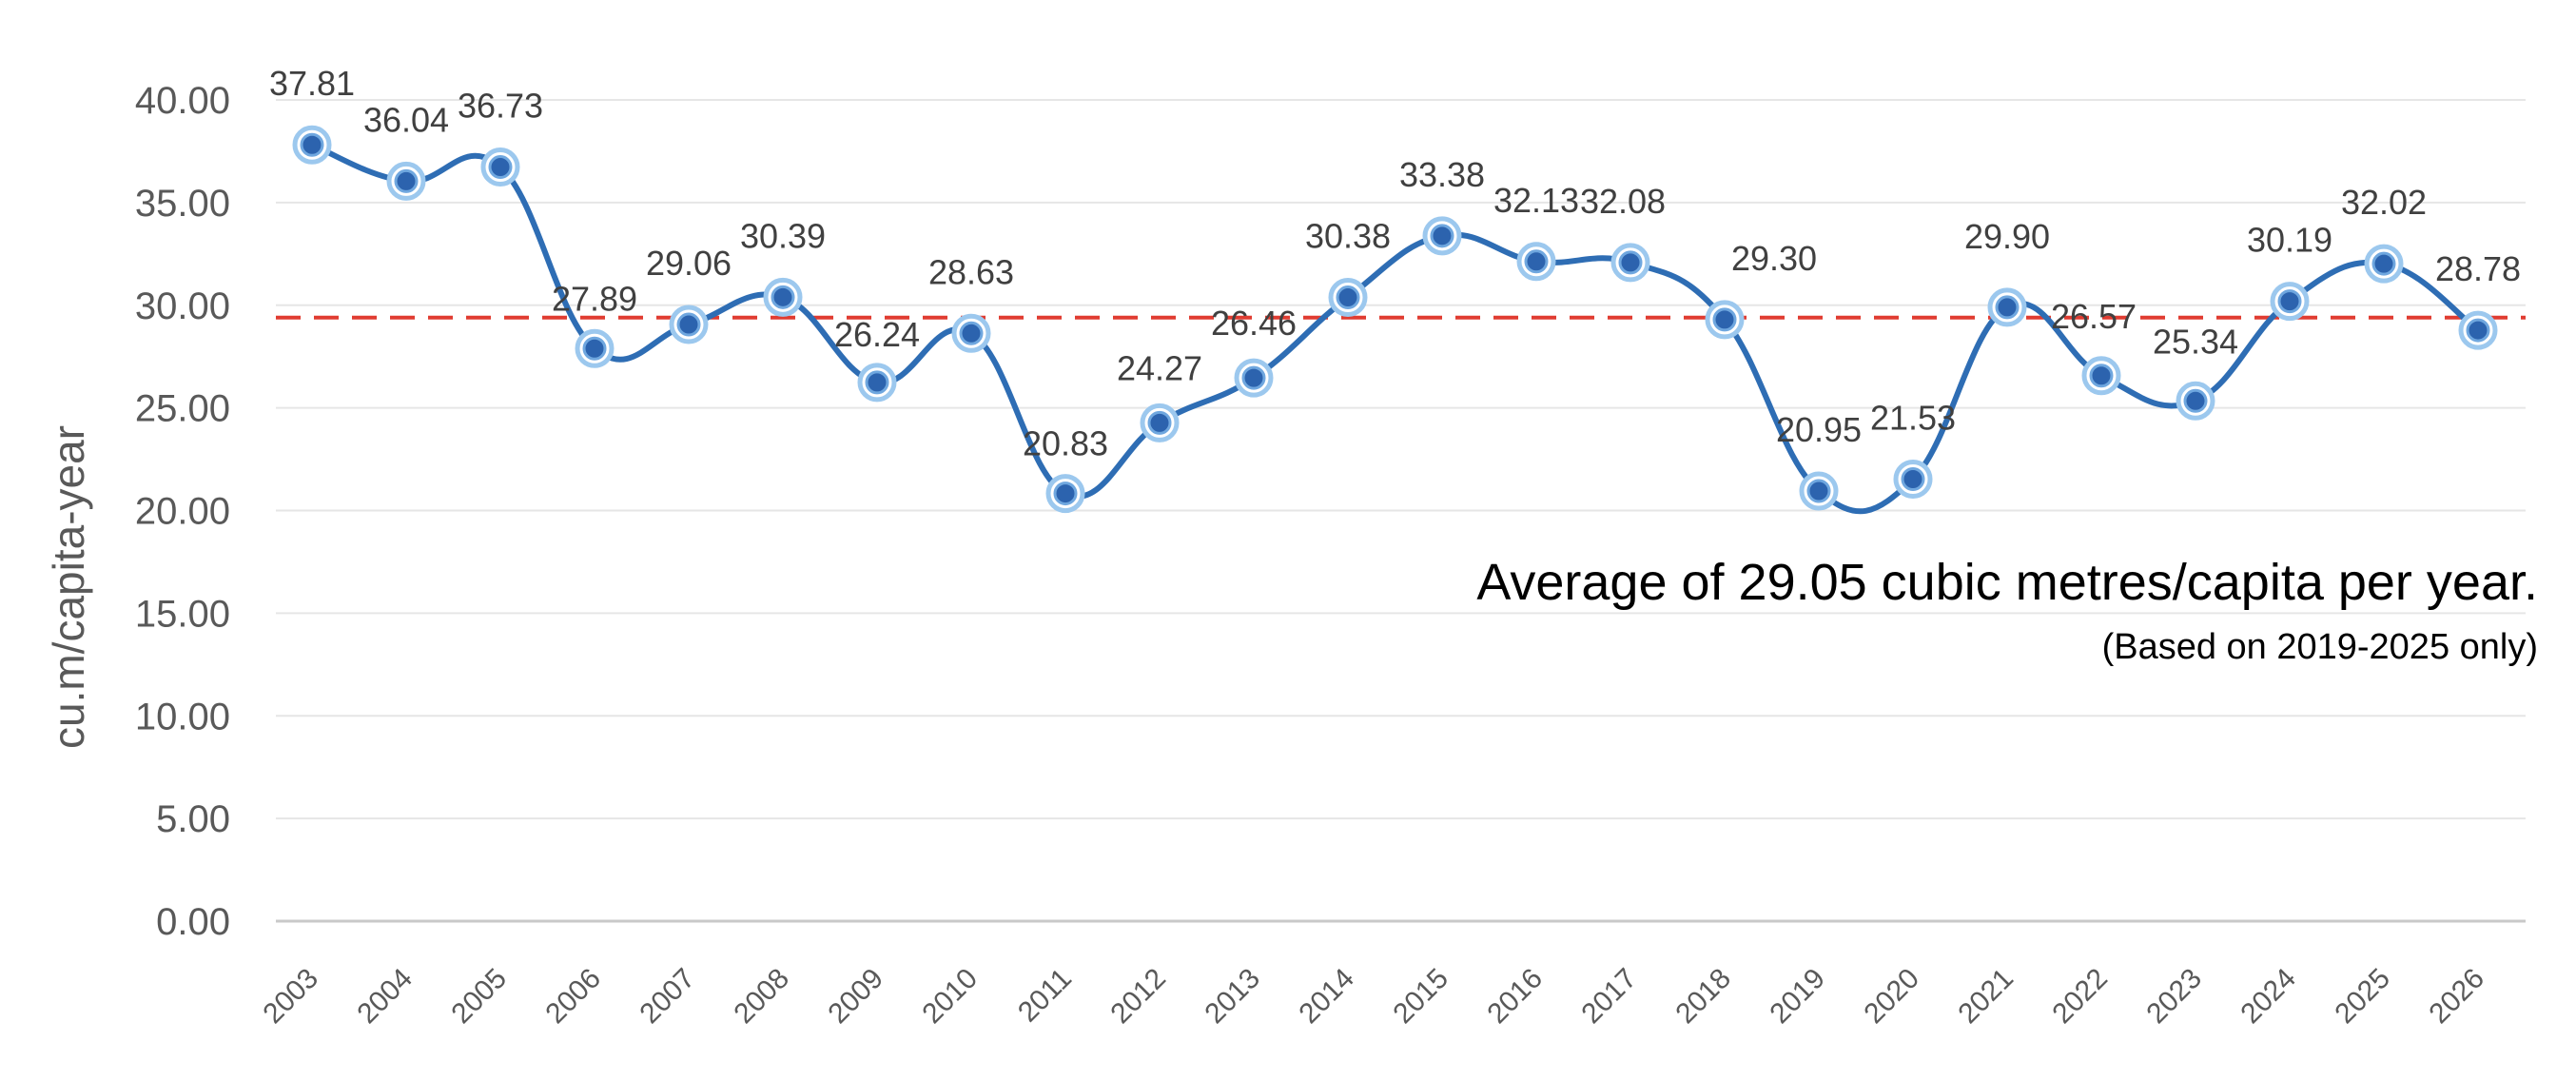 This screenshot has width=2576, height=1081. What do you see at coordinates (2320, 647) in the screenshot?
I see `average-basis-note: (Based on 2019-2025 only)` at bounding box center [2320, 647].